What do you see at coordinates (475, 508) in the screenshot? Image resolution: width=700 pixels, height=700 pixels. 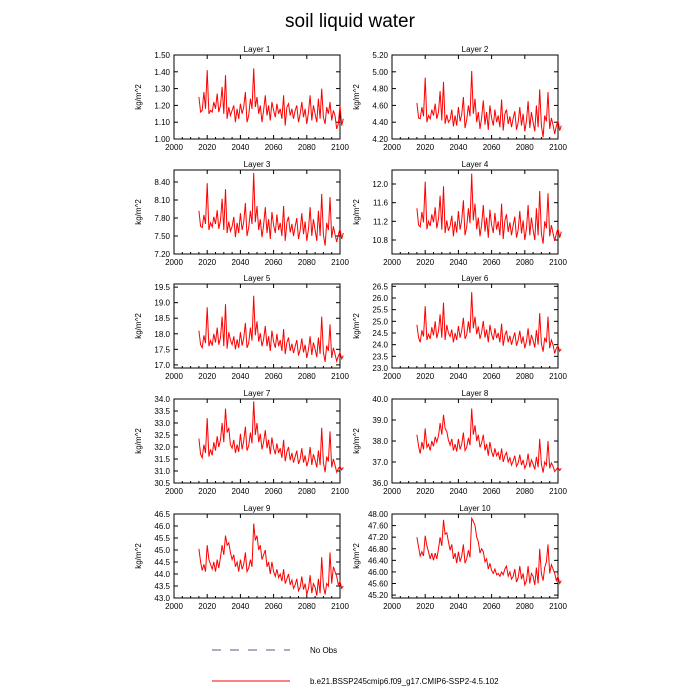 I see `panel-title: Layer 10` at bounding box center [475, 508].